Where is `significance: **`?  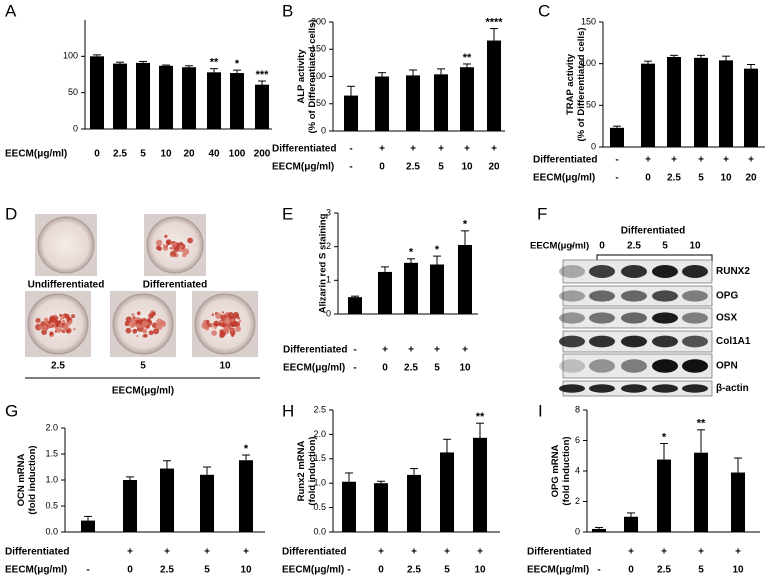
significance: ** is located at coordinates (480, 417).